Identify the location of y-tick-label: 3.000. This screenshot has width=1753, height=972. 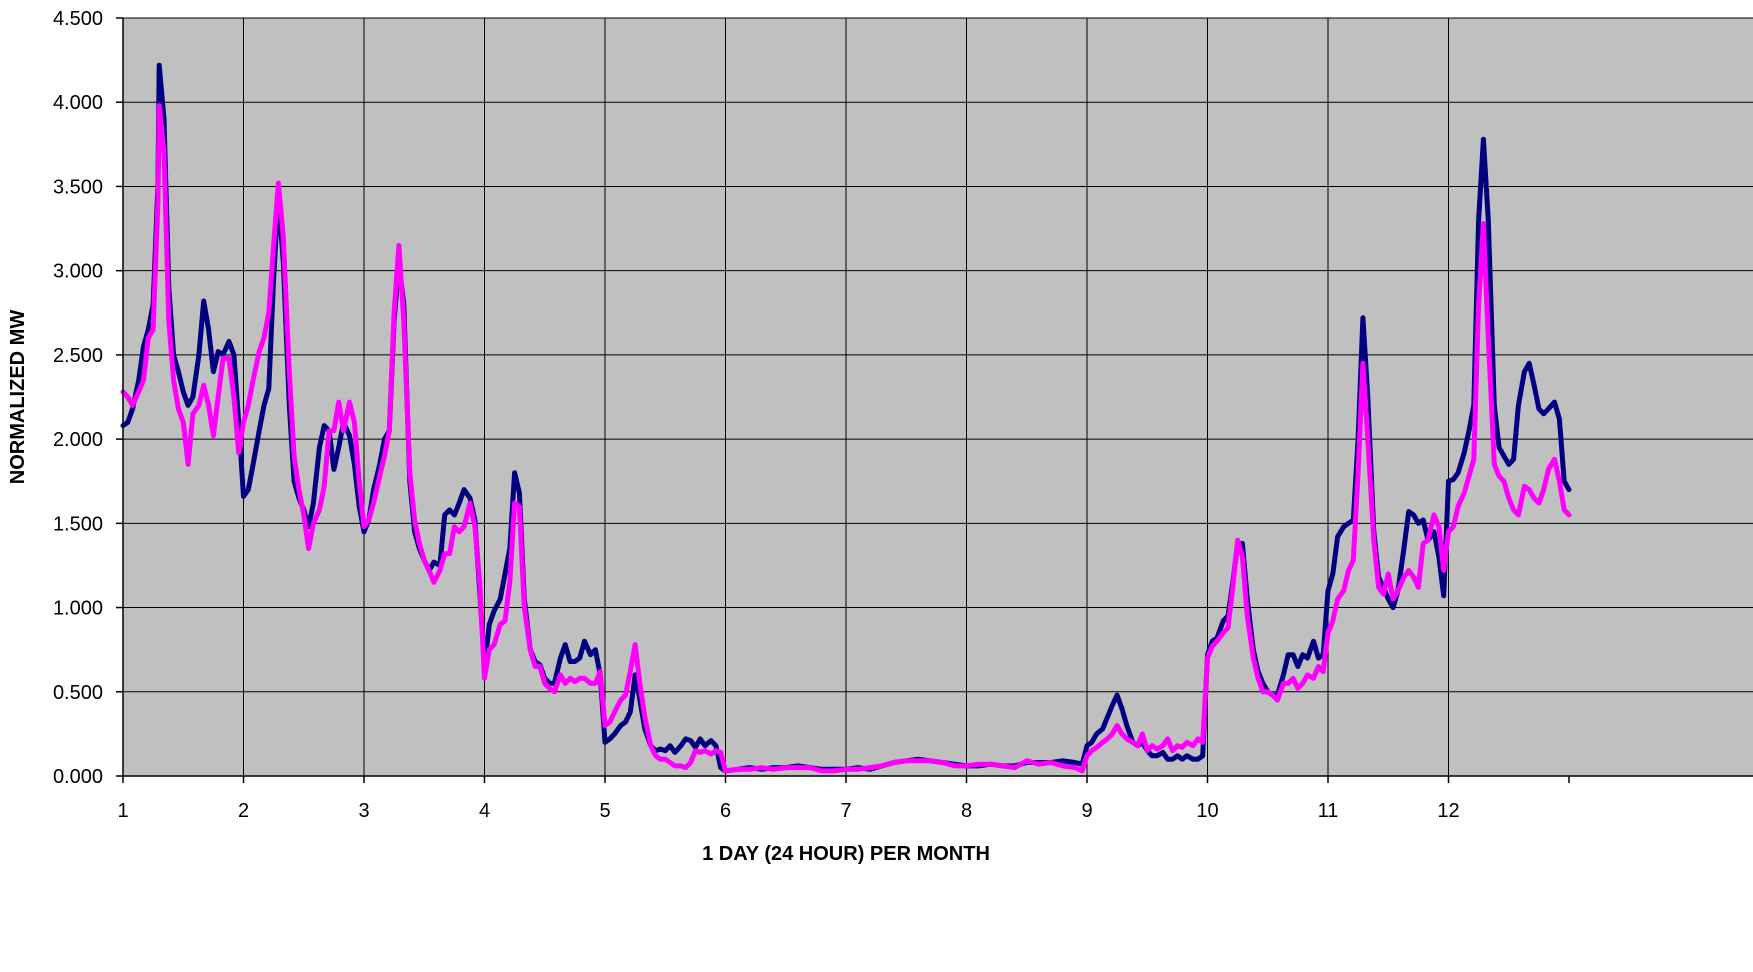
(78, 272).